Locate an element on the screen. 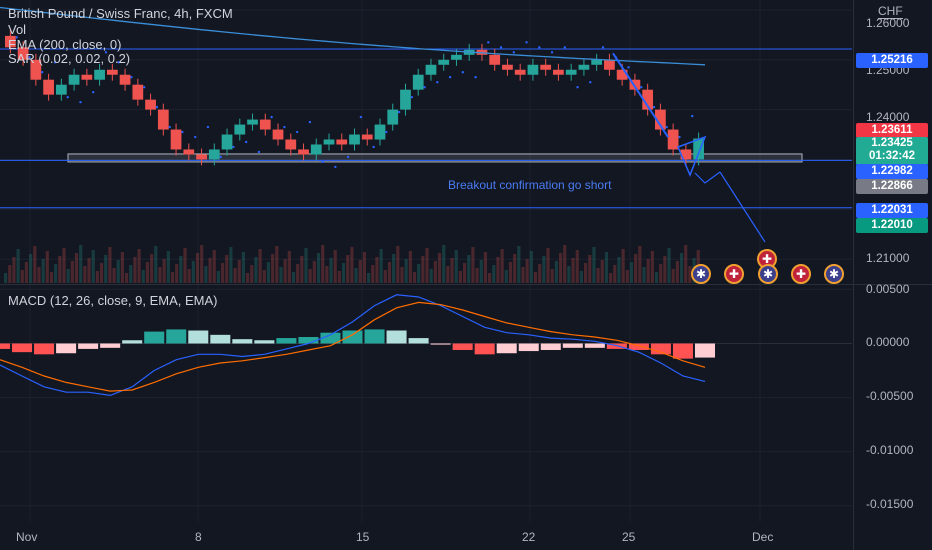 This screenshot has width=932, height=550. price-badge-level-bottom: 1.22031 is located at coordinates (892, 210).